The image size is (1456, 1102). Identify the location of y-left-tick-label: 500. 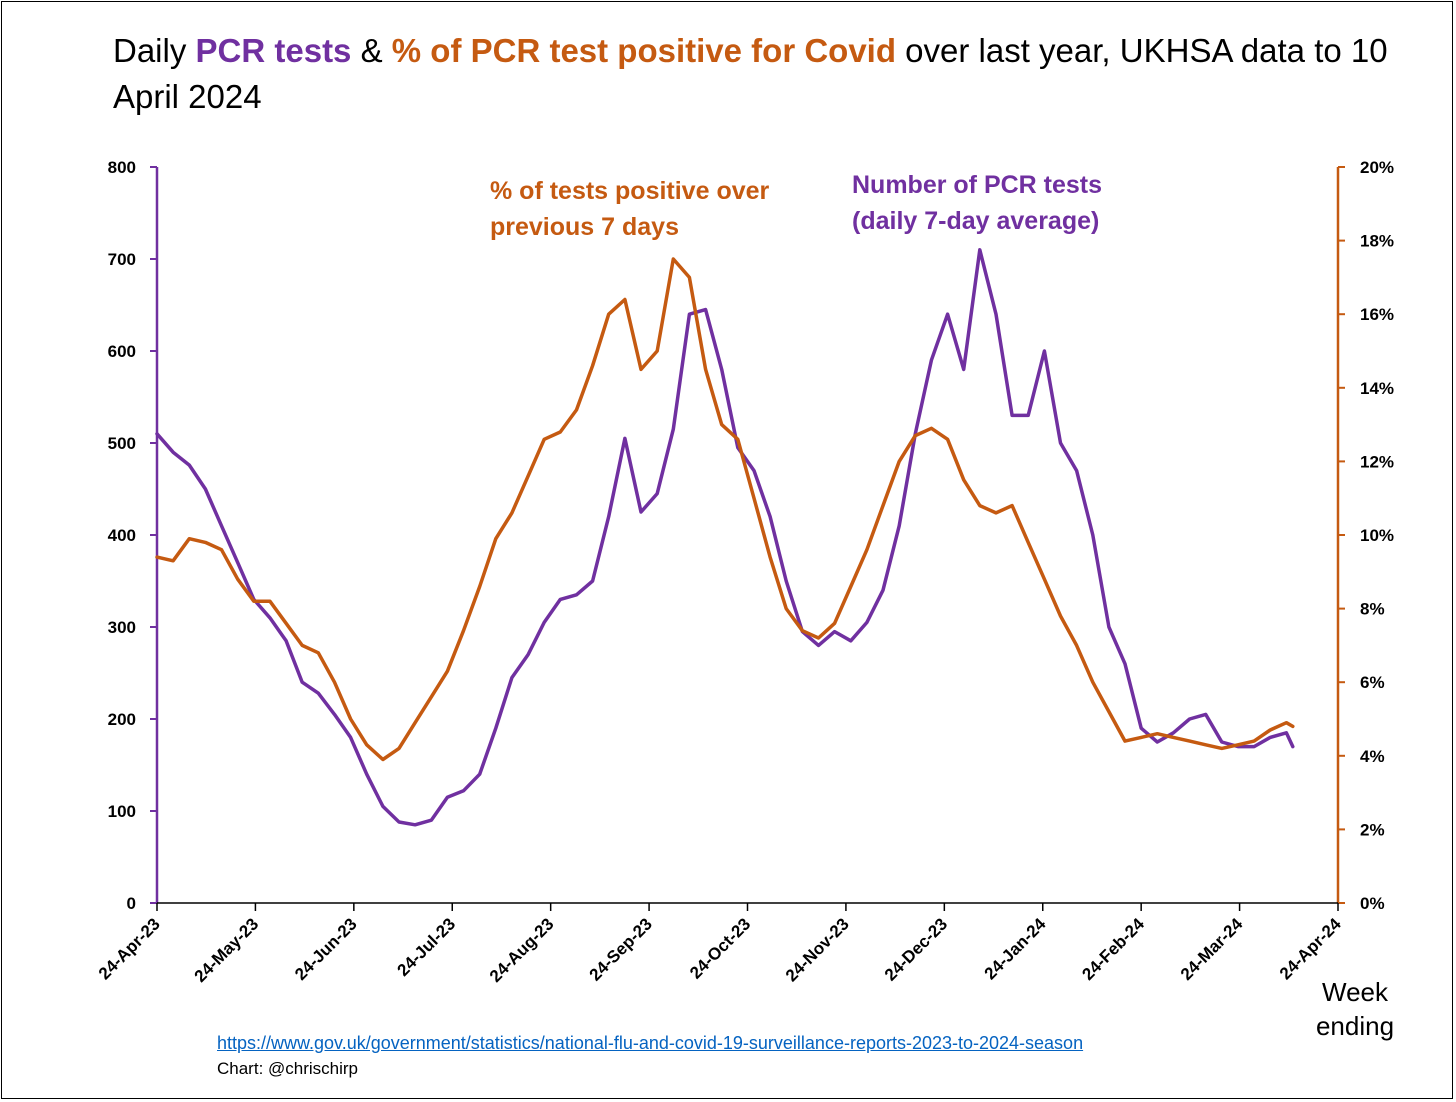
(122, 443).